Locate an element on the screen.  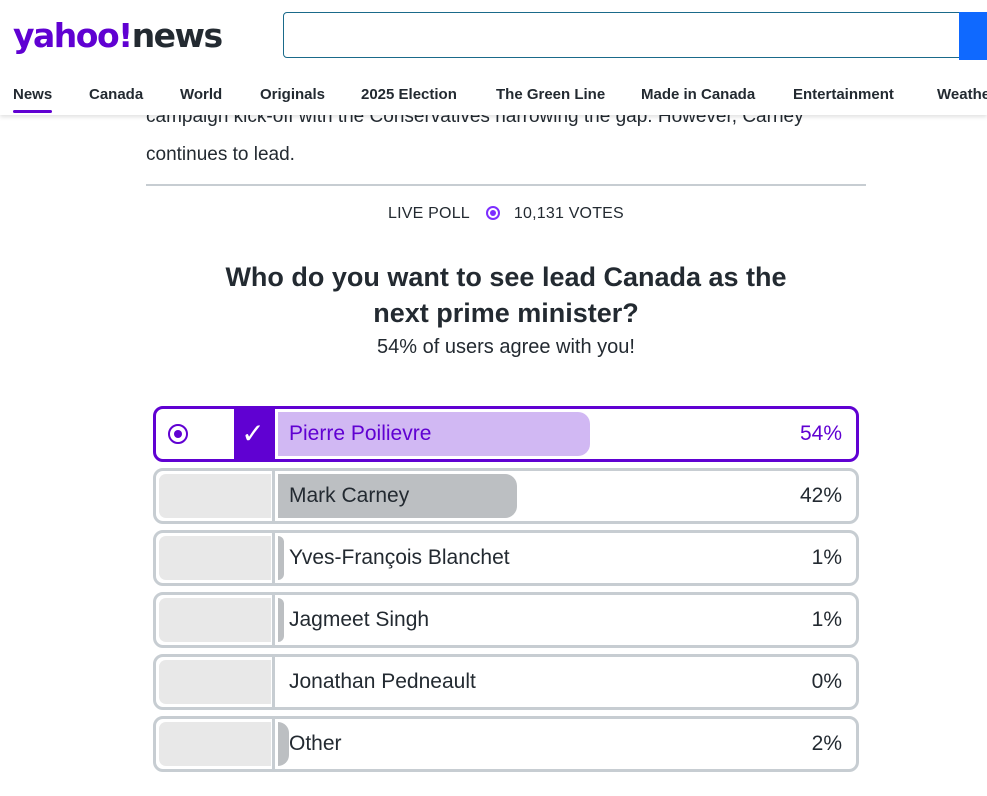
poll-agree-text: 54% of users agree with you! is located at coordinates (506, 347).